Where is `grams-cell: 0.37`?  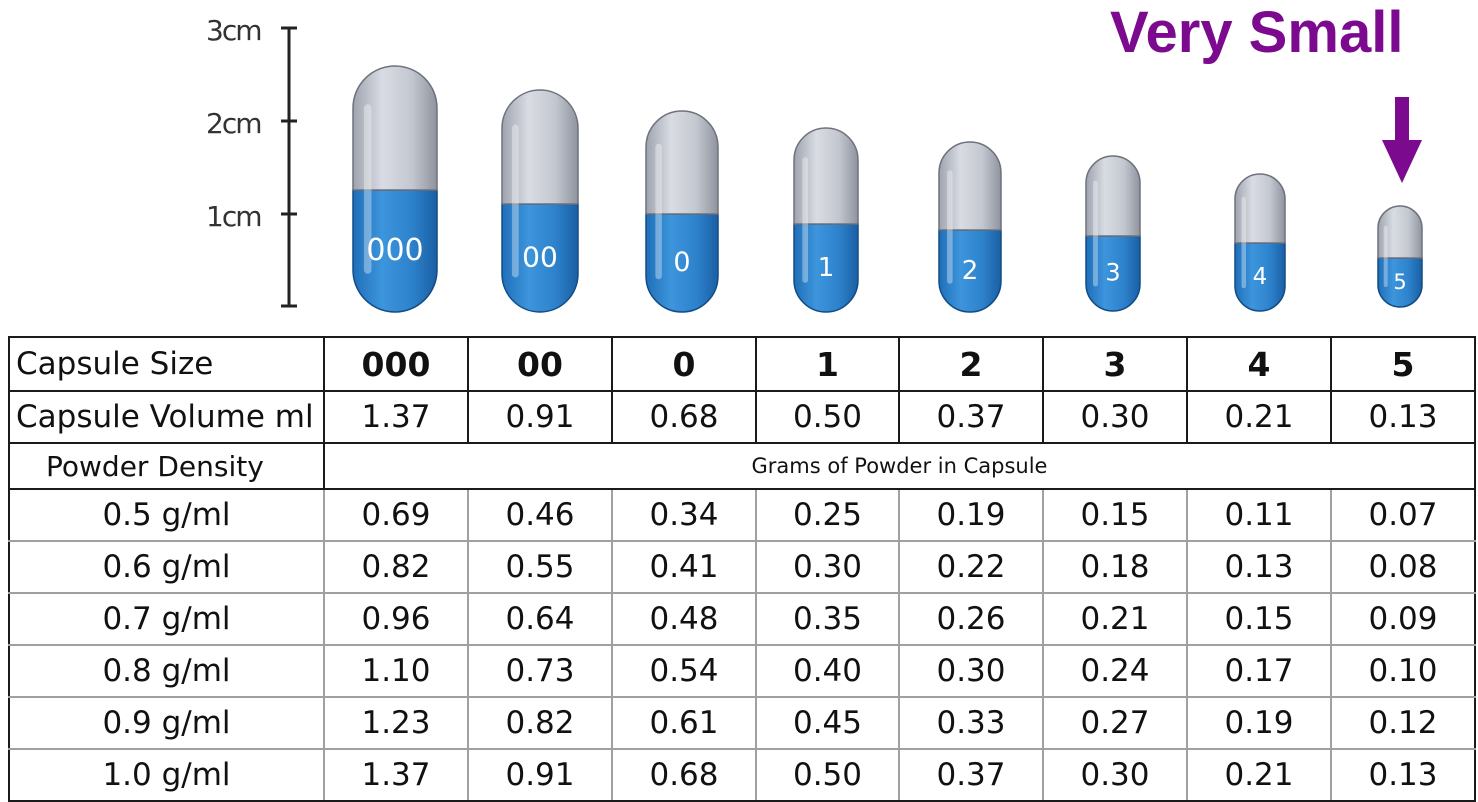
grams-cell: 0.37 is located at coordinates (971, 775).